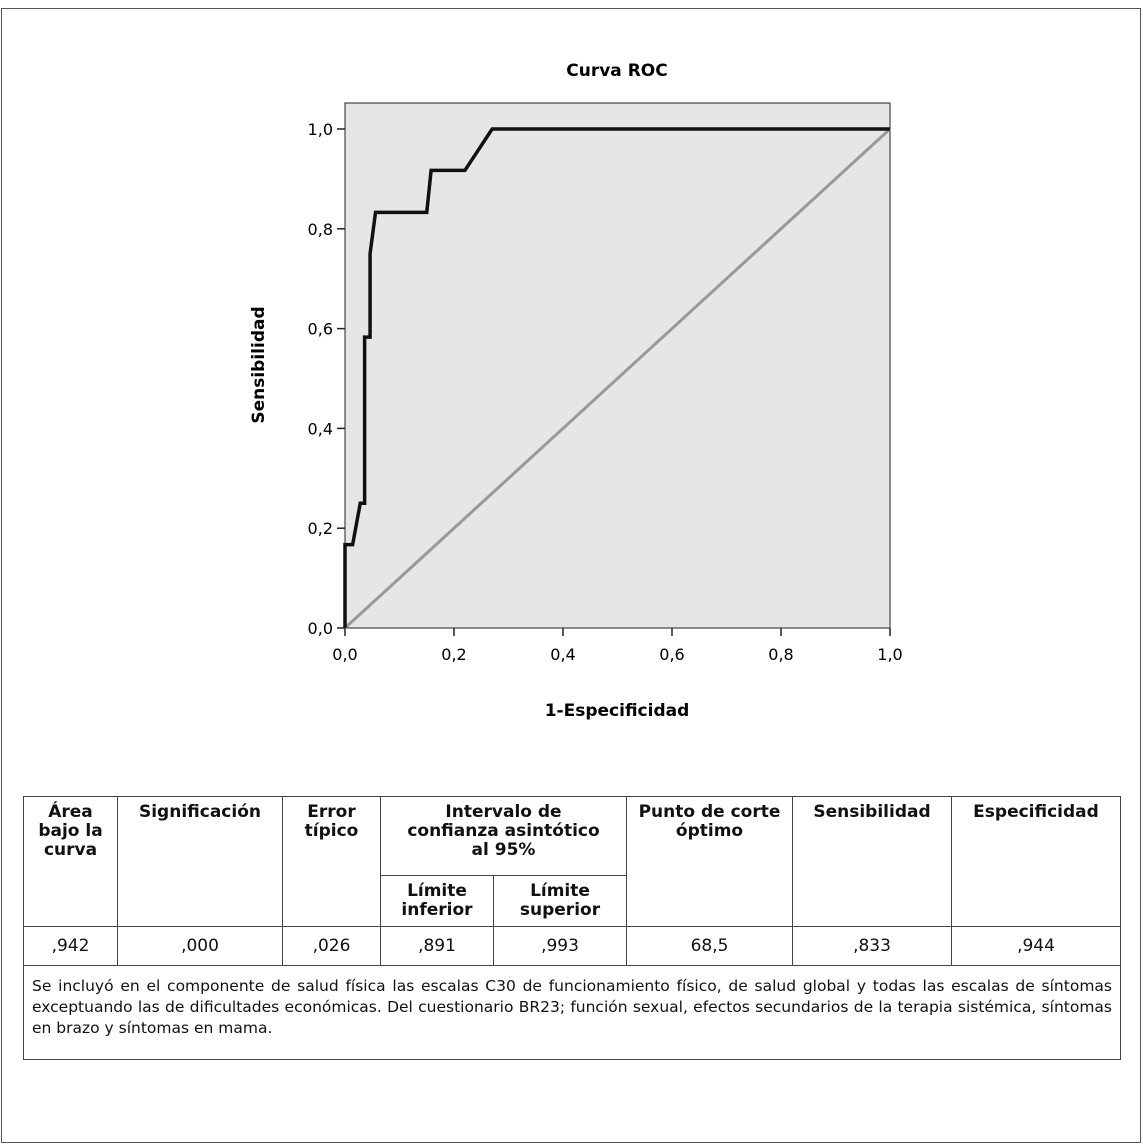 The image size is (1143, 1145). What do you see at coordinates (320, 329) in the screenshot?
I see `y-tick-label: 0,6` at bounding box center [320, 329].